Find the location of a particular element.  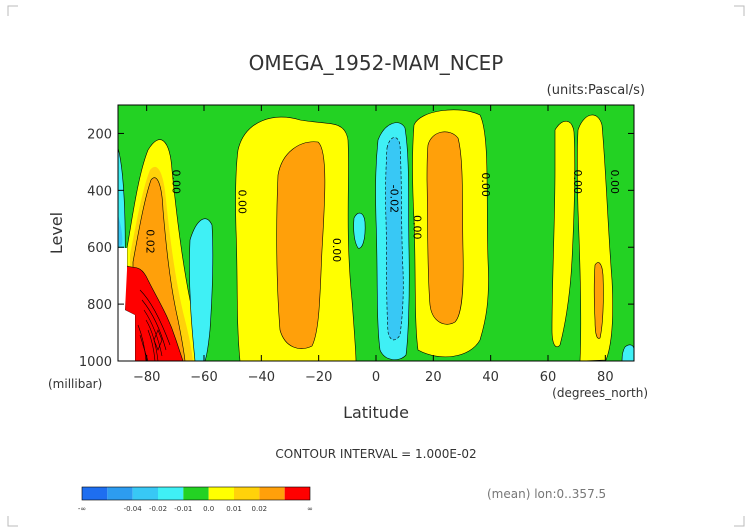

contour-fill-blue-left is located at coordinates (120, 231).